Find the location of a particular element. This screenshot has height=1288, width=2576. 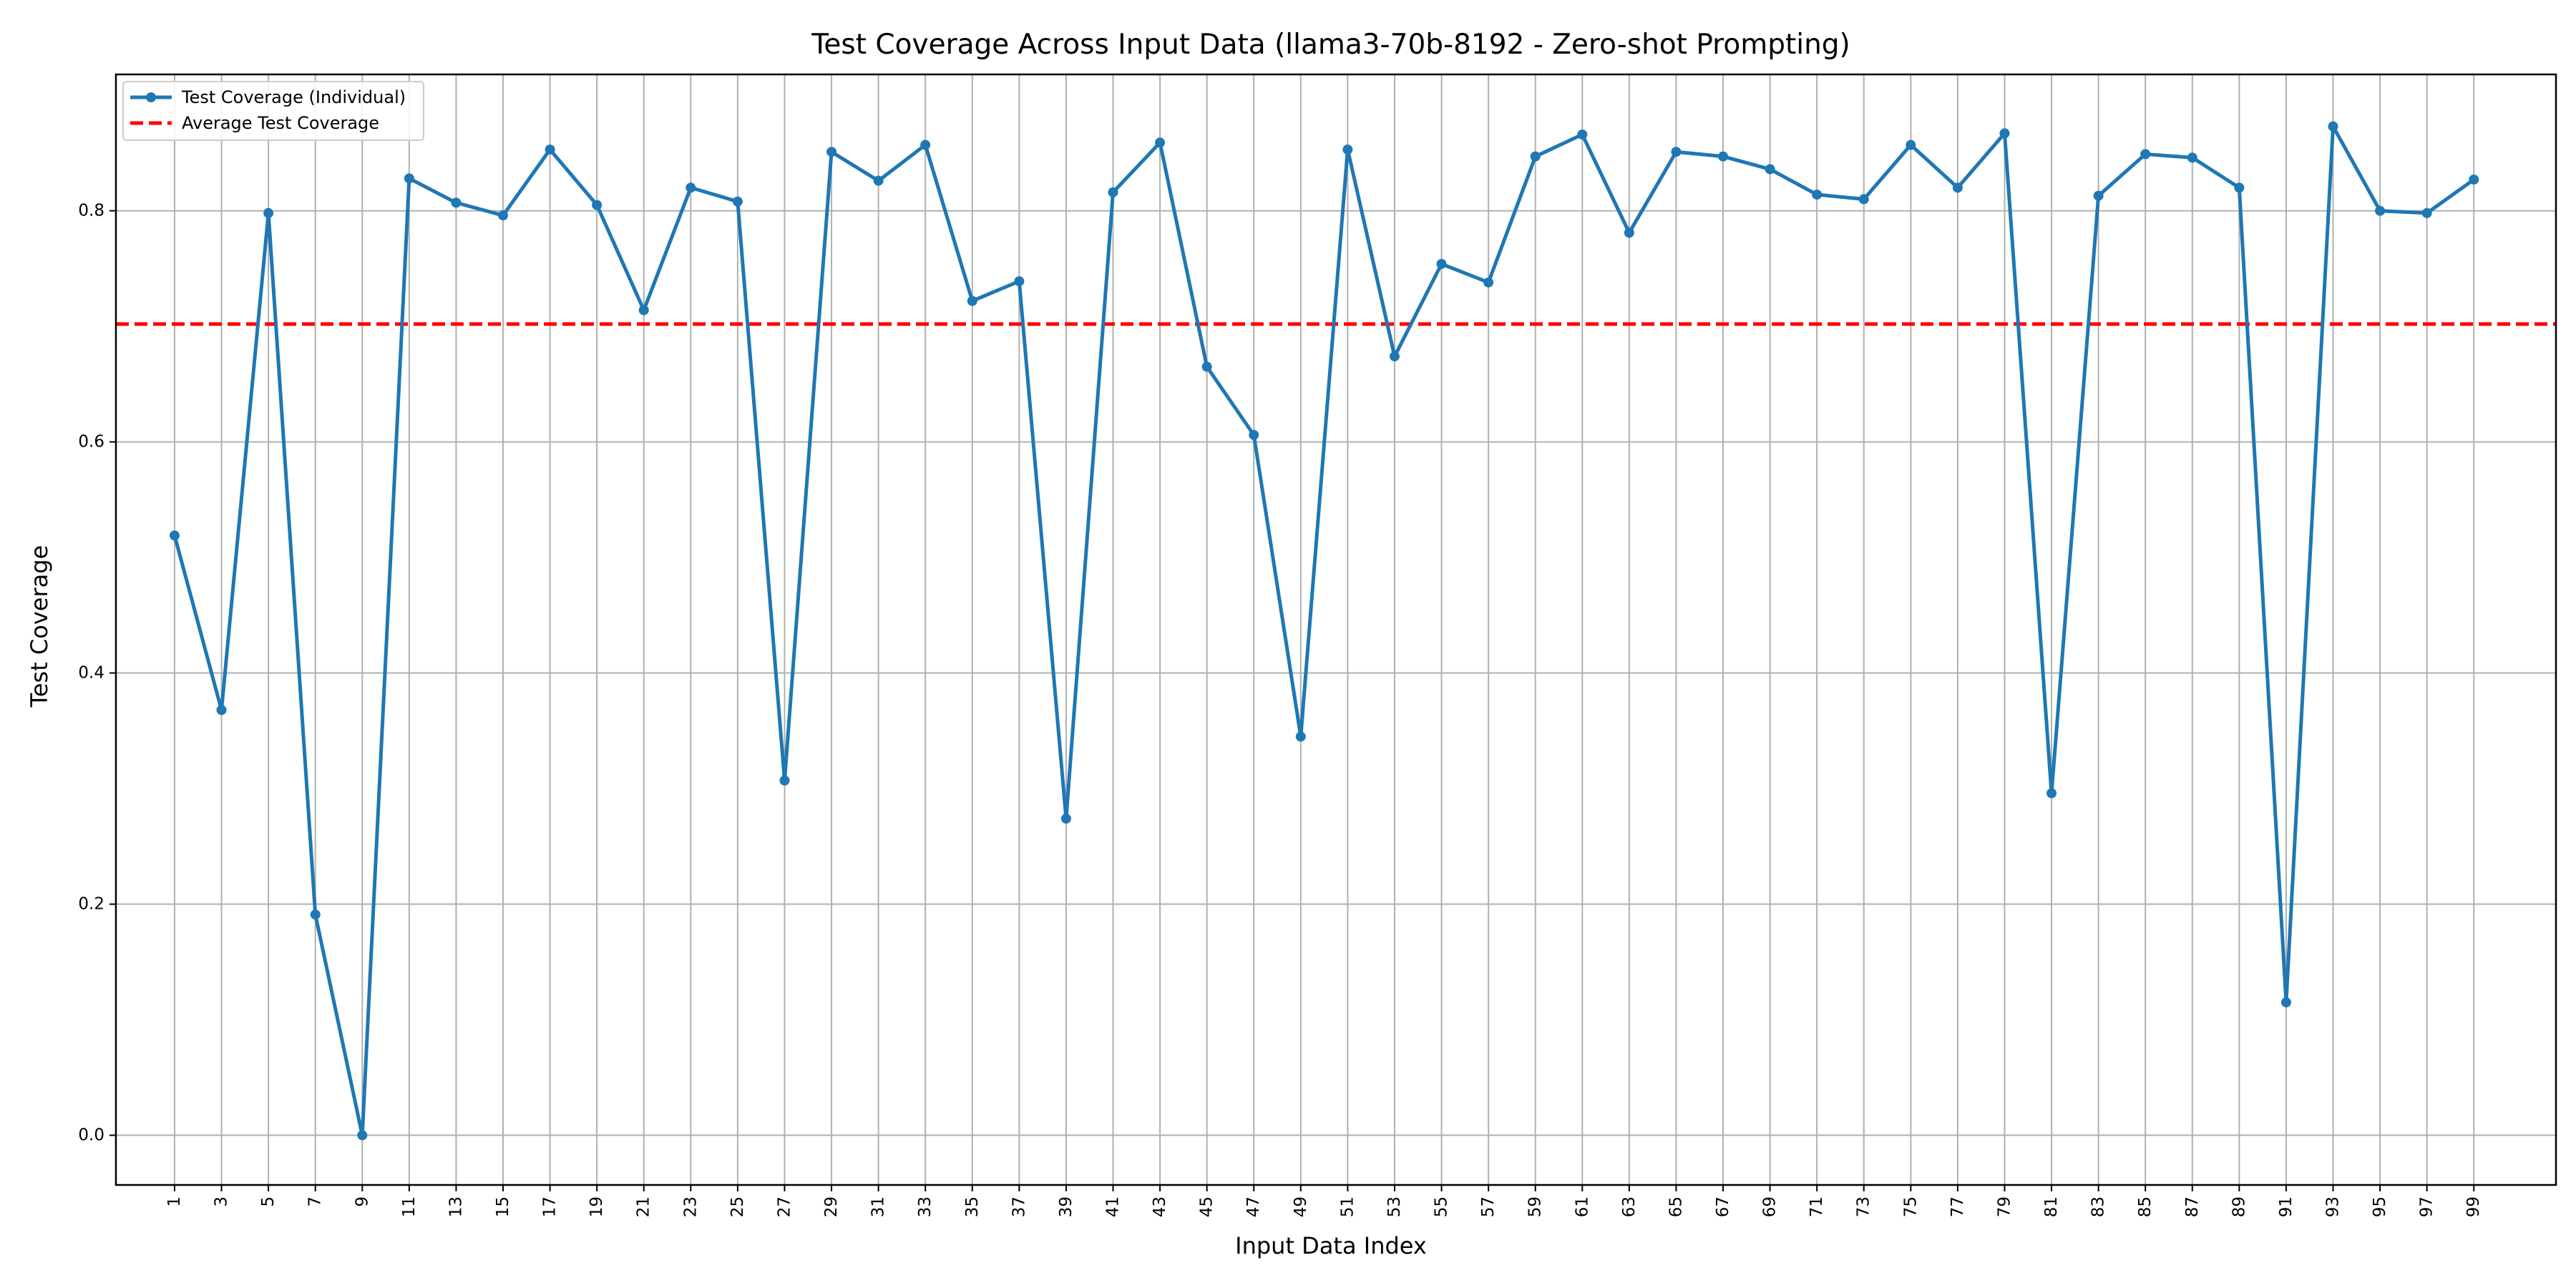

x-tick-label: 61 is located at coordinates (1582, 1206).